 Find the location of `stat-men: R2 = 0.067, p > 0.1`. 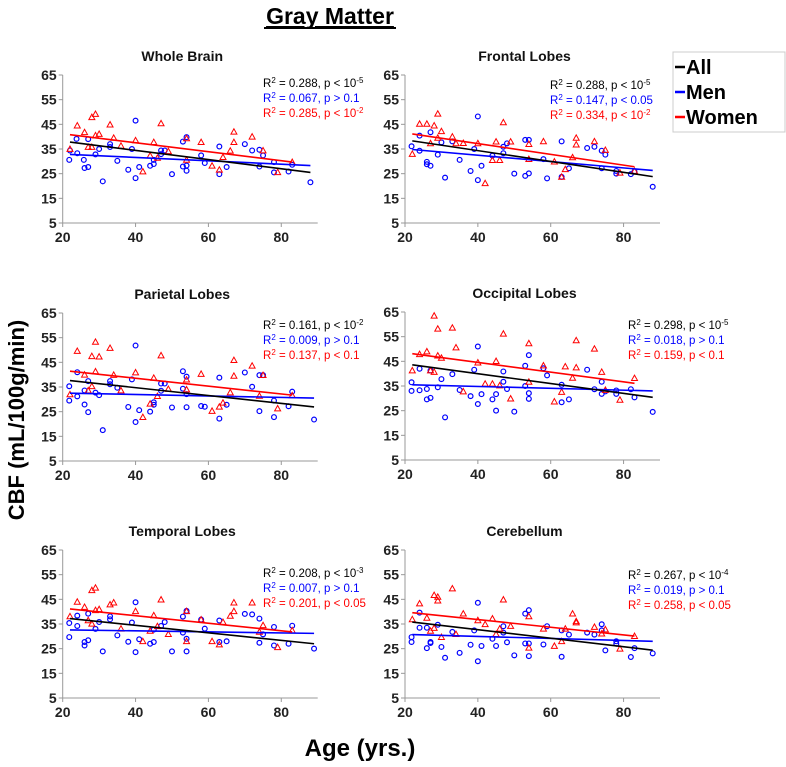

stat-men: R2 = 0.067, p > 0.1 is located at coordinates (311, 98).